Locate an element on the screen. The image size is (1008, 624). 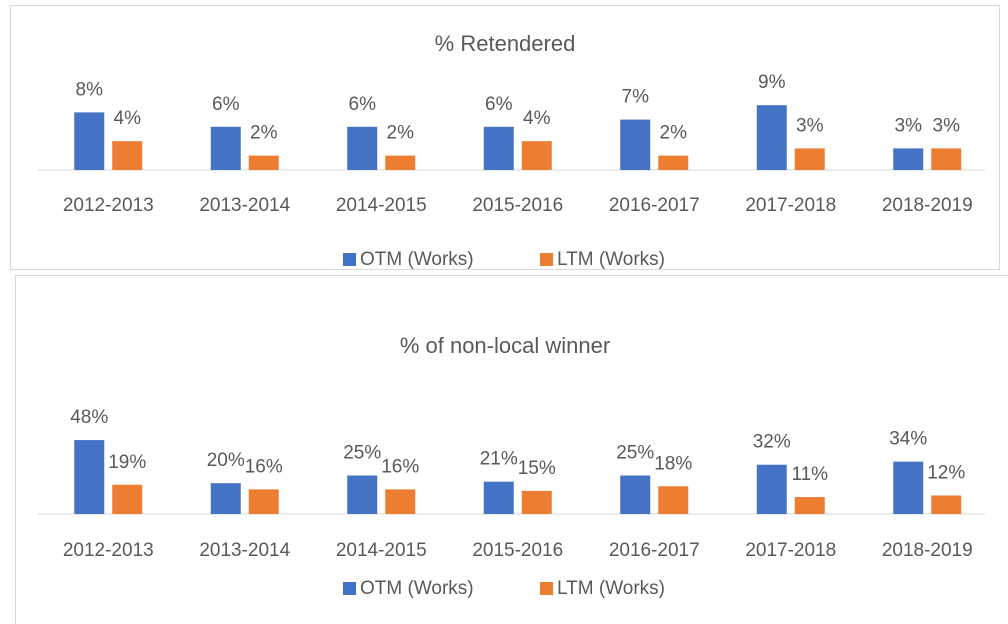
data-label: 15% is located at coordinates (537, 468).